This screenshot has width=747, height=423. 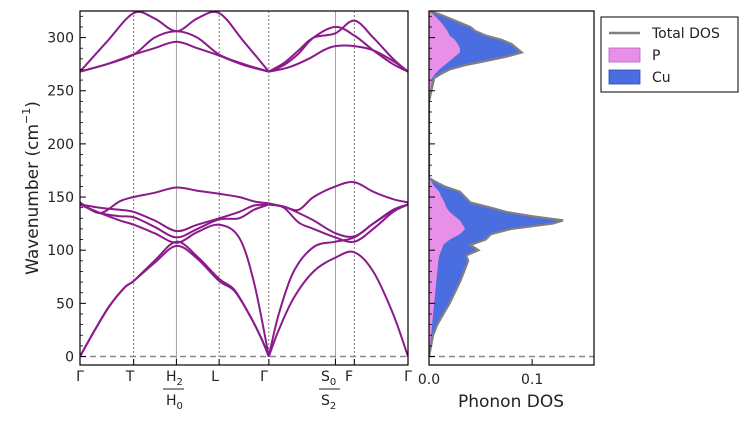 I want to click on kpoint-label-f: F, so click(x=349, y=377).